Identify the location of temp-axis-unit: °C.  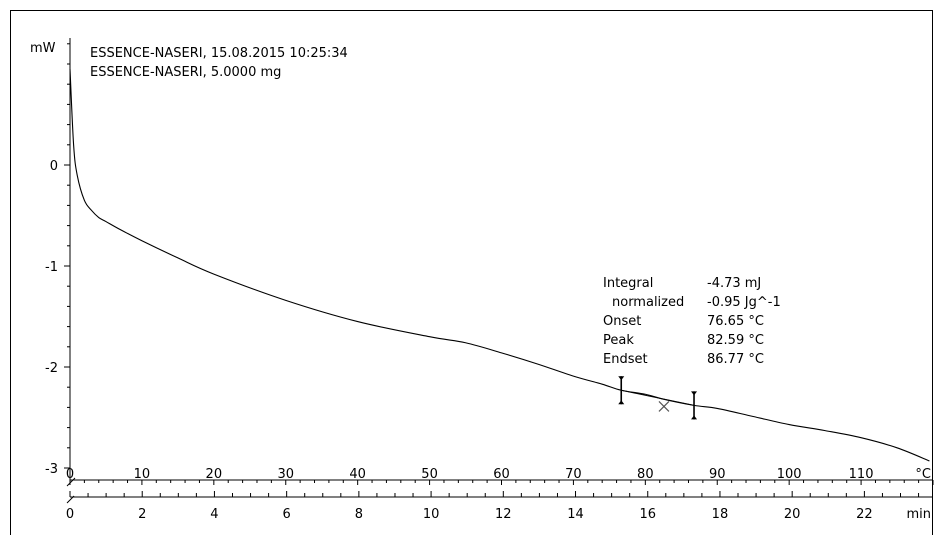
(923, 474).